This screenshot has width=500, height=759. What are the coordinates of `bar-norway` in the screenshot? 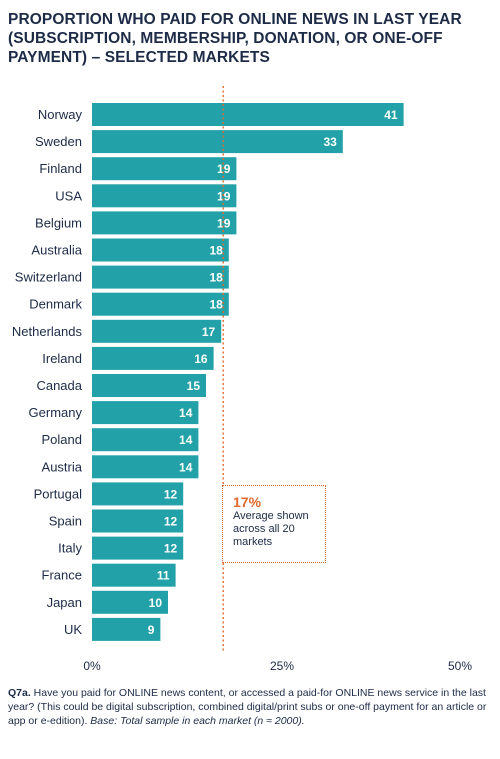 It's located at (248, 114).